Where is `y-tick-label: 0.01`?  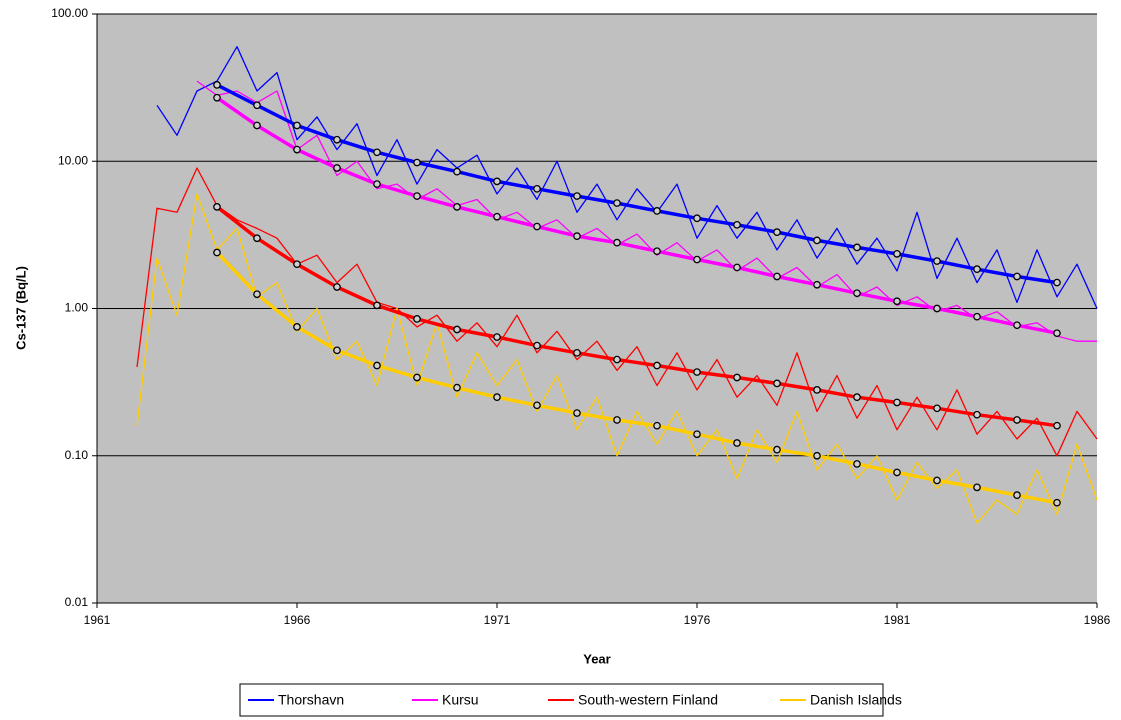 y-tick-label: 0.01 is located at coordinates (77, 602).